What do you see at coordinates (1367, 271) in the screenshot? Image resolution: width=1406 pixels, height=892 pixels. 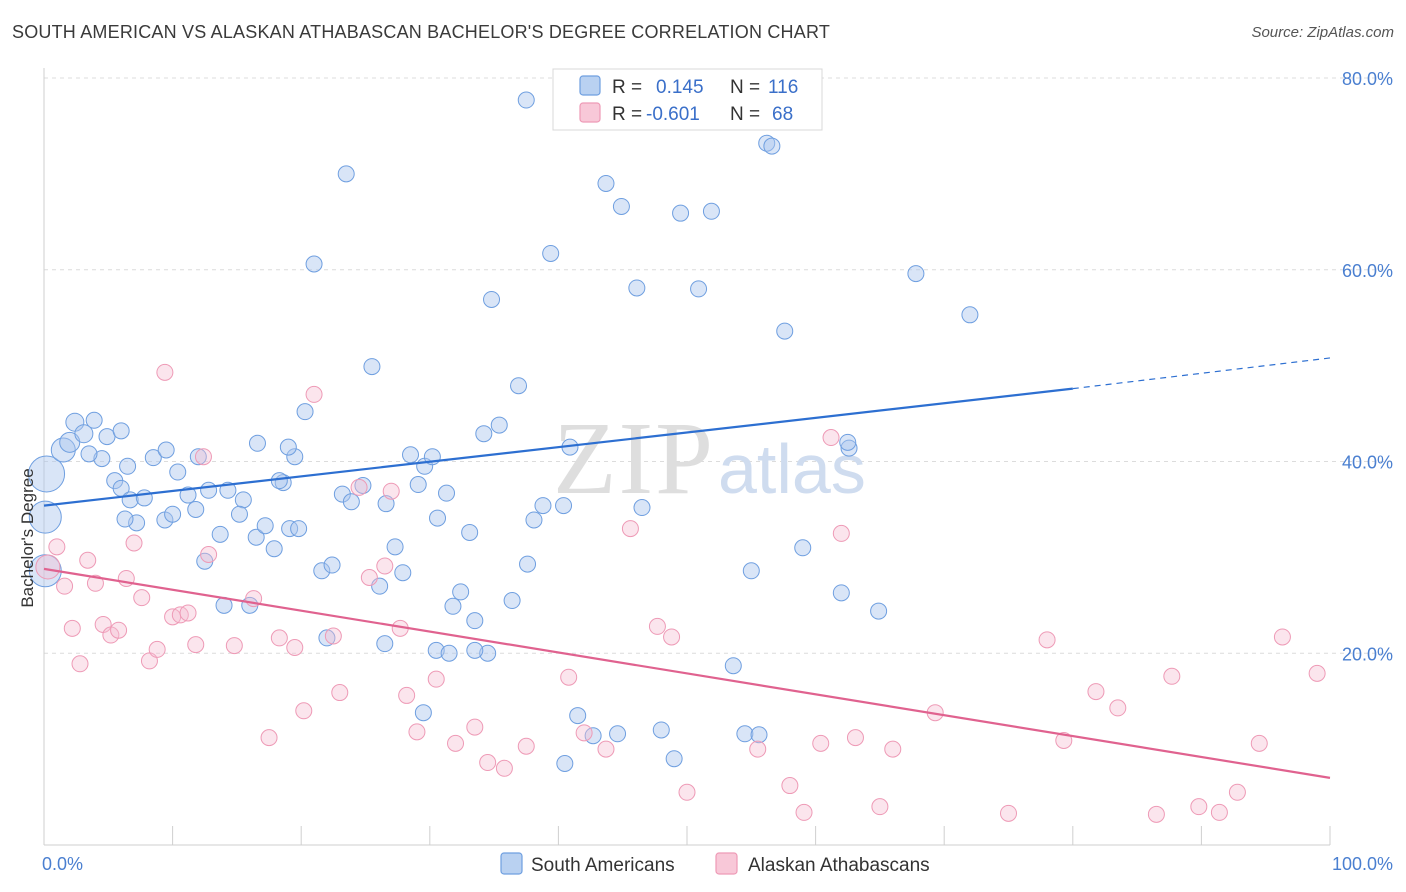 I see `y-tick-label-2: 60.0%` at bounding box center [1367, 271].